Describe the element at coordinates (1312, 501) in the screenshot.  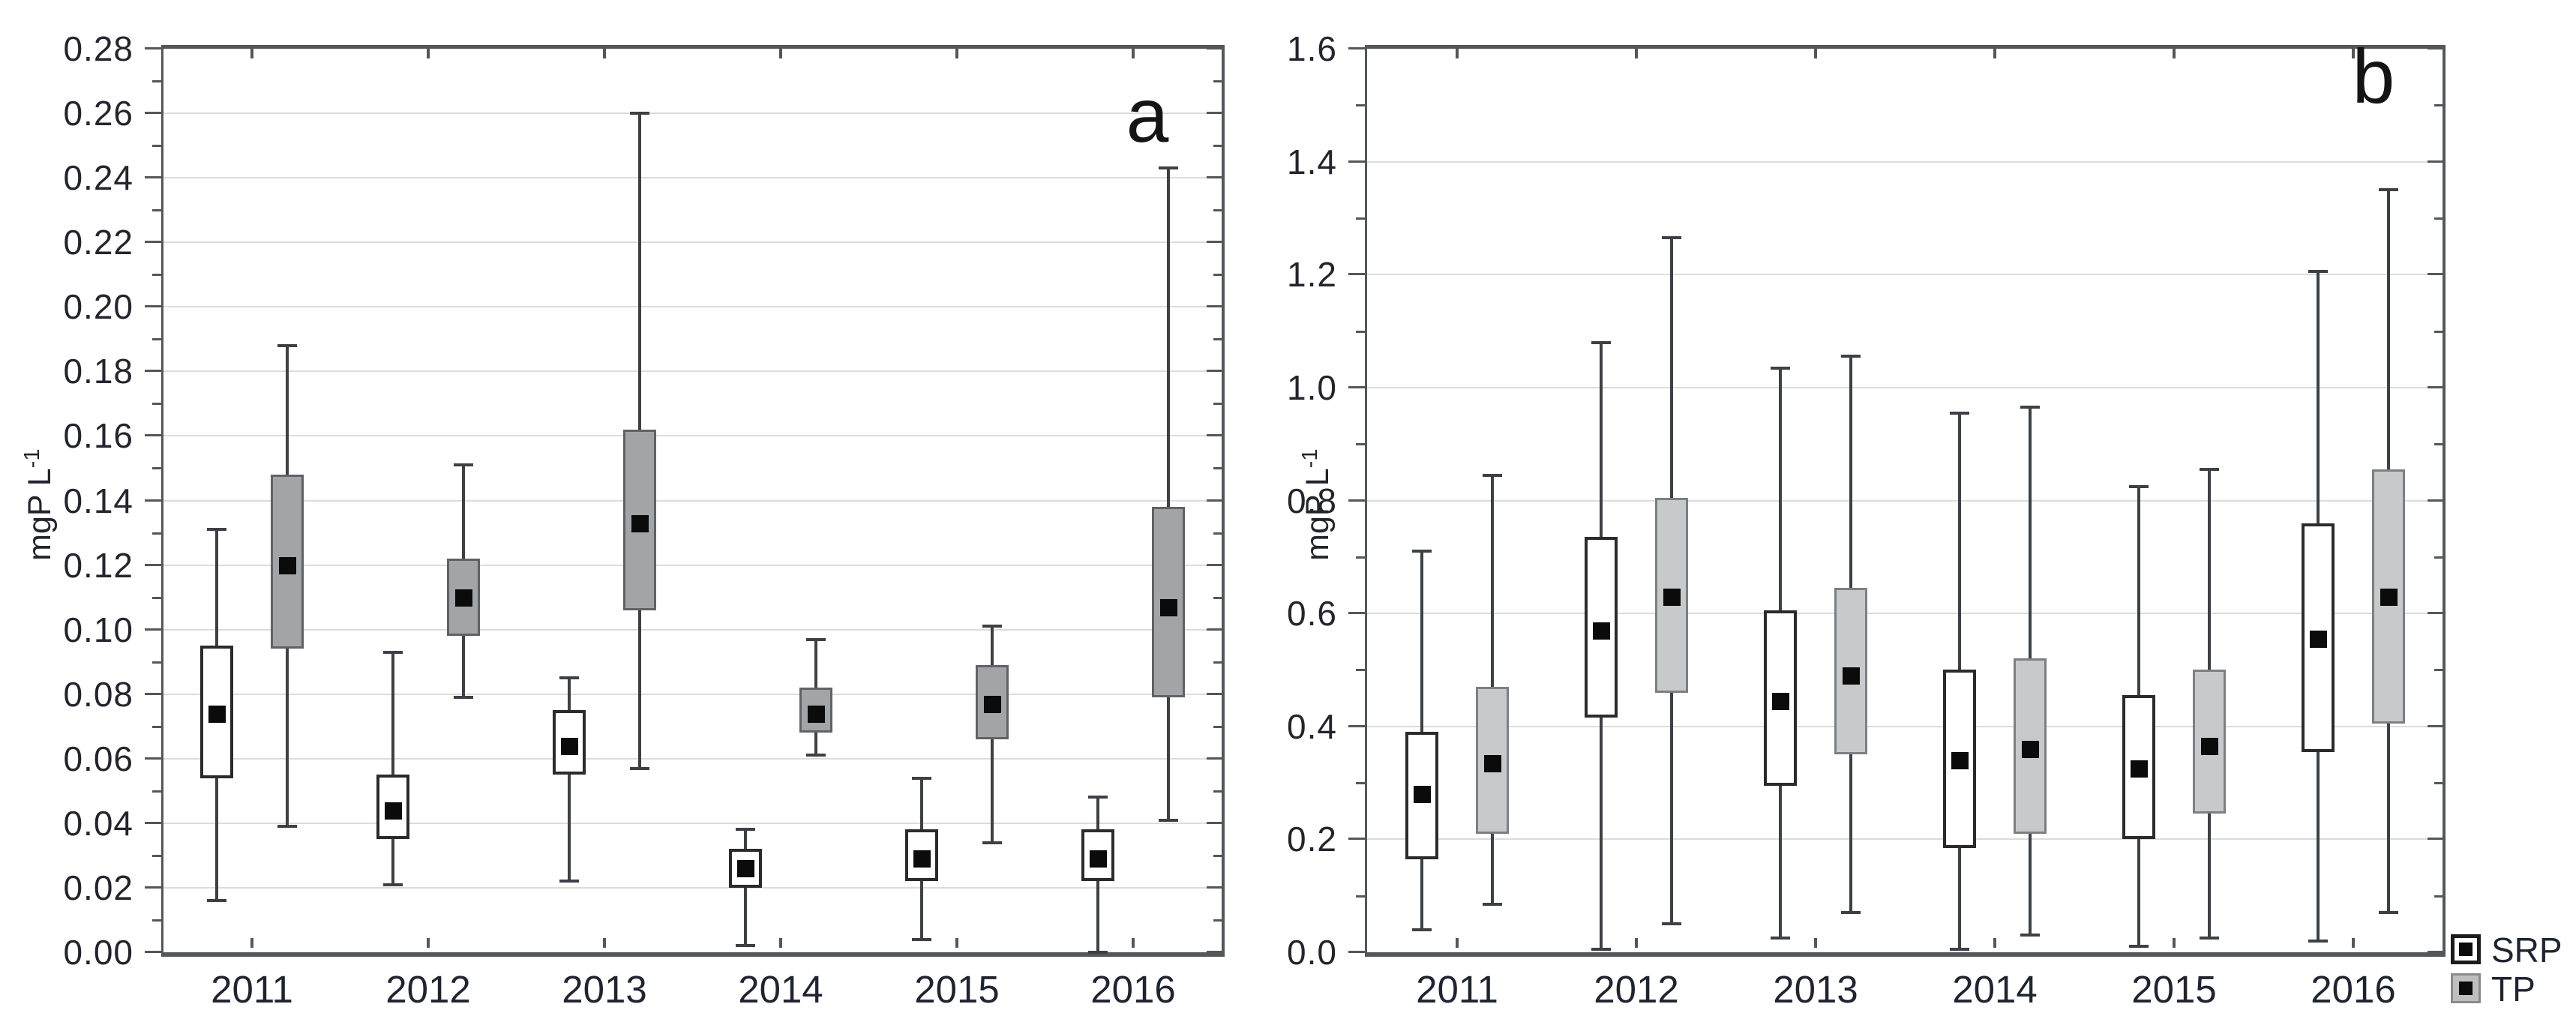
I see `y-tick-label: 0.8` at that location.